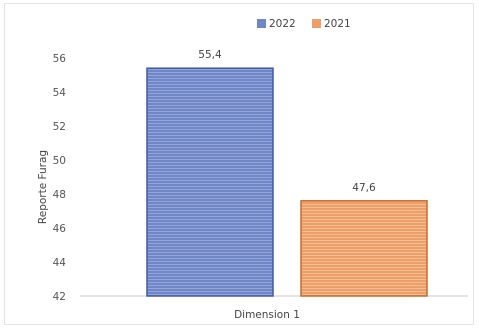 Image resolution: width=479 pixels, height=330 pixels. What do you see at coordinates (59, 297) in the screenshot?
I see `y-tick-label: 42` at bounding box center [59, 297].